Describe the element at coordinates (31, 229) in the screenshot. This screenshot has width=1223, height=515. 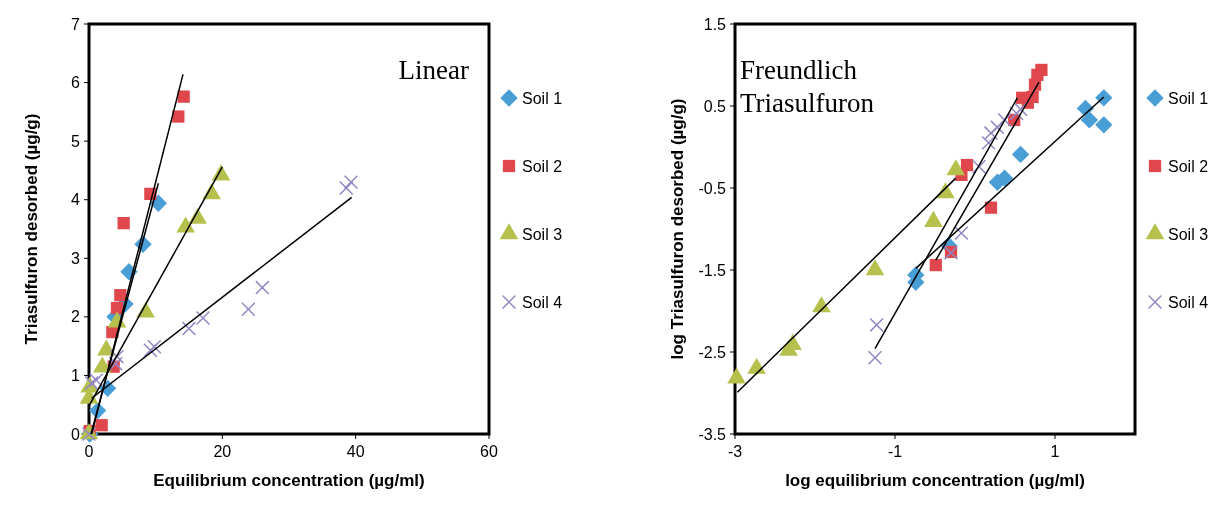
I see `y-axis-title: Triasulfuron desorbed (µg/g)` at that location.